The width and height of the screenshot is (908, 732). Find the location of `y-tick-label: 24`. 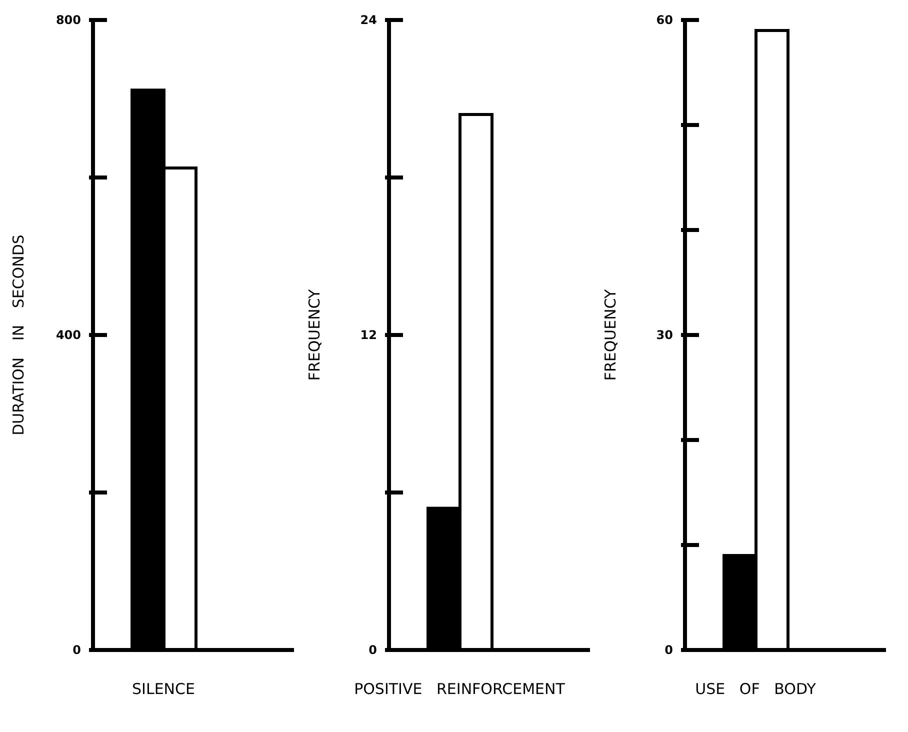

y-tick-label: 24 is located at coordinates (368, 20).